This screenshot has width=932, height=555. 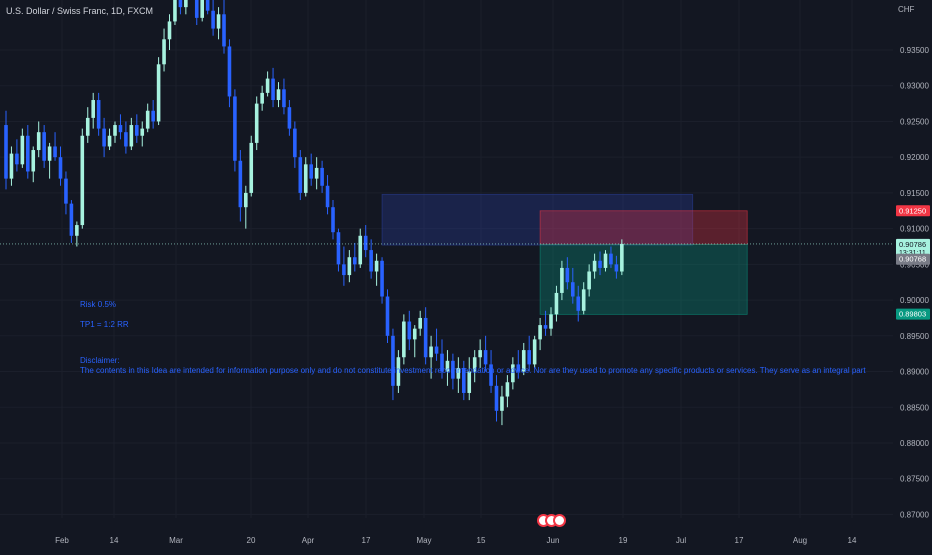 What do you see at coordinates (912, 244) in the screenshot?
I see `price-label-text: 0.90786` at bounding box center [912, 244].